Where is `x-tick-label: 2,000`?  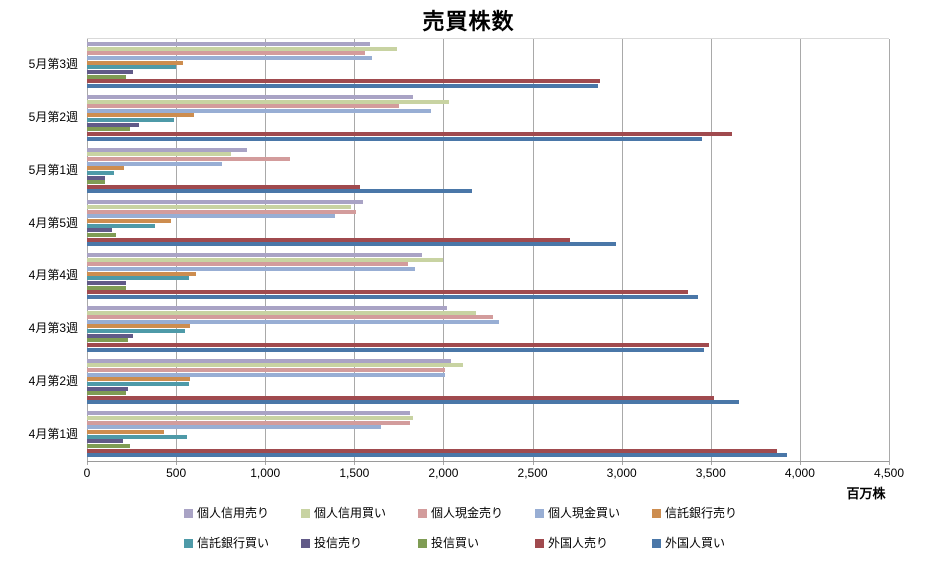 x-tick-label: 2,000 is located at coordinates (443, 473).